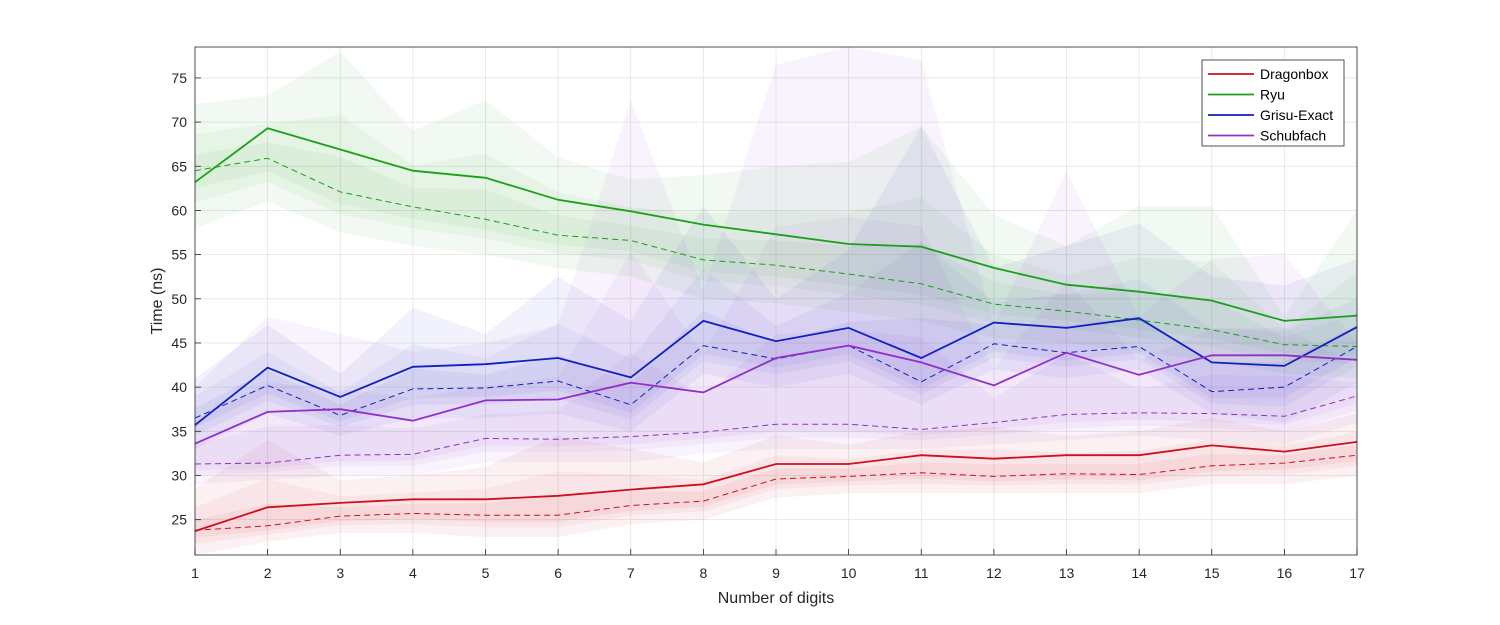  I want to click on schubfach-mean-line, so click(776, 394).